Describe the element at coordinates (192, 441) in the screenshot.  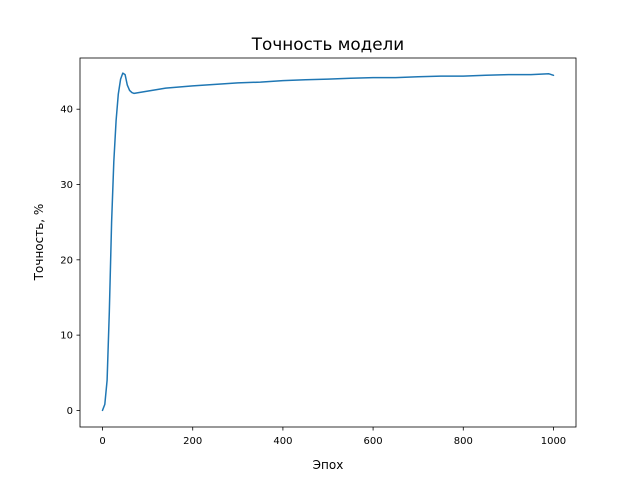
I see `x-tick-label: 200` at that location.